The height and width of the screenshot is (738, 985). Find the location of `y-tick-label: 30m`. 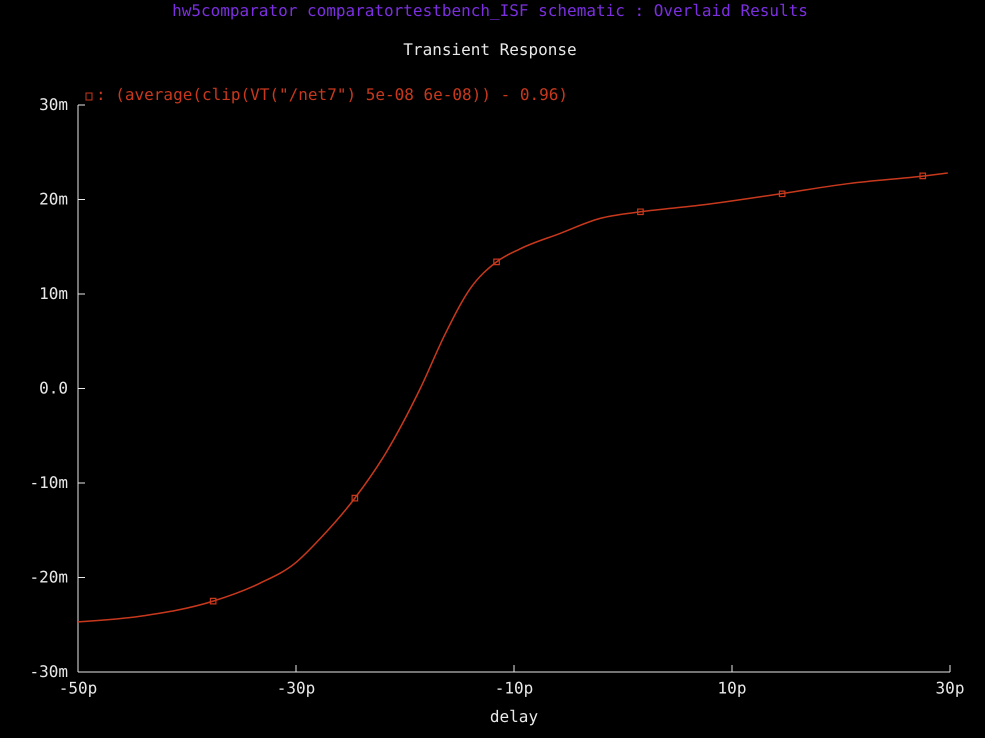

y-tick-label: 30m is located at coordinates (53, 104).